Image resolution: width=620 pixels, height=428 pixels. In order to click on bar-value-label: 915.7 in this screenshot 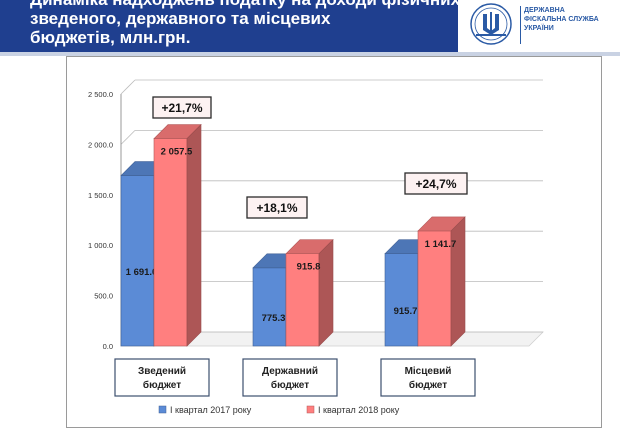, I will do `click(406, 311)`.